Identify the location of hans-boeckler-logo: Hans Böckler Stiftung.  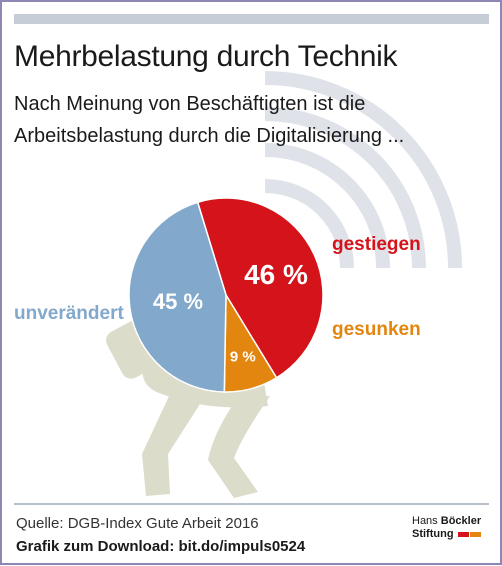
(452, 527).